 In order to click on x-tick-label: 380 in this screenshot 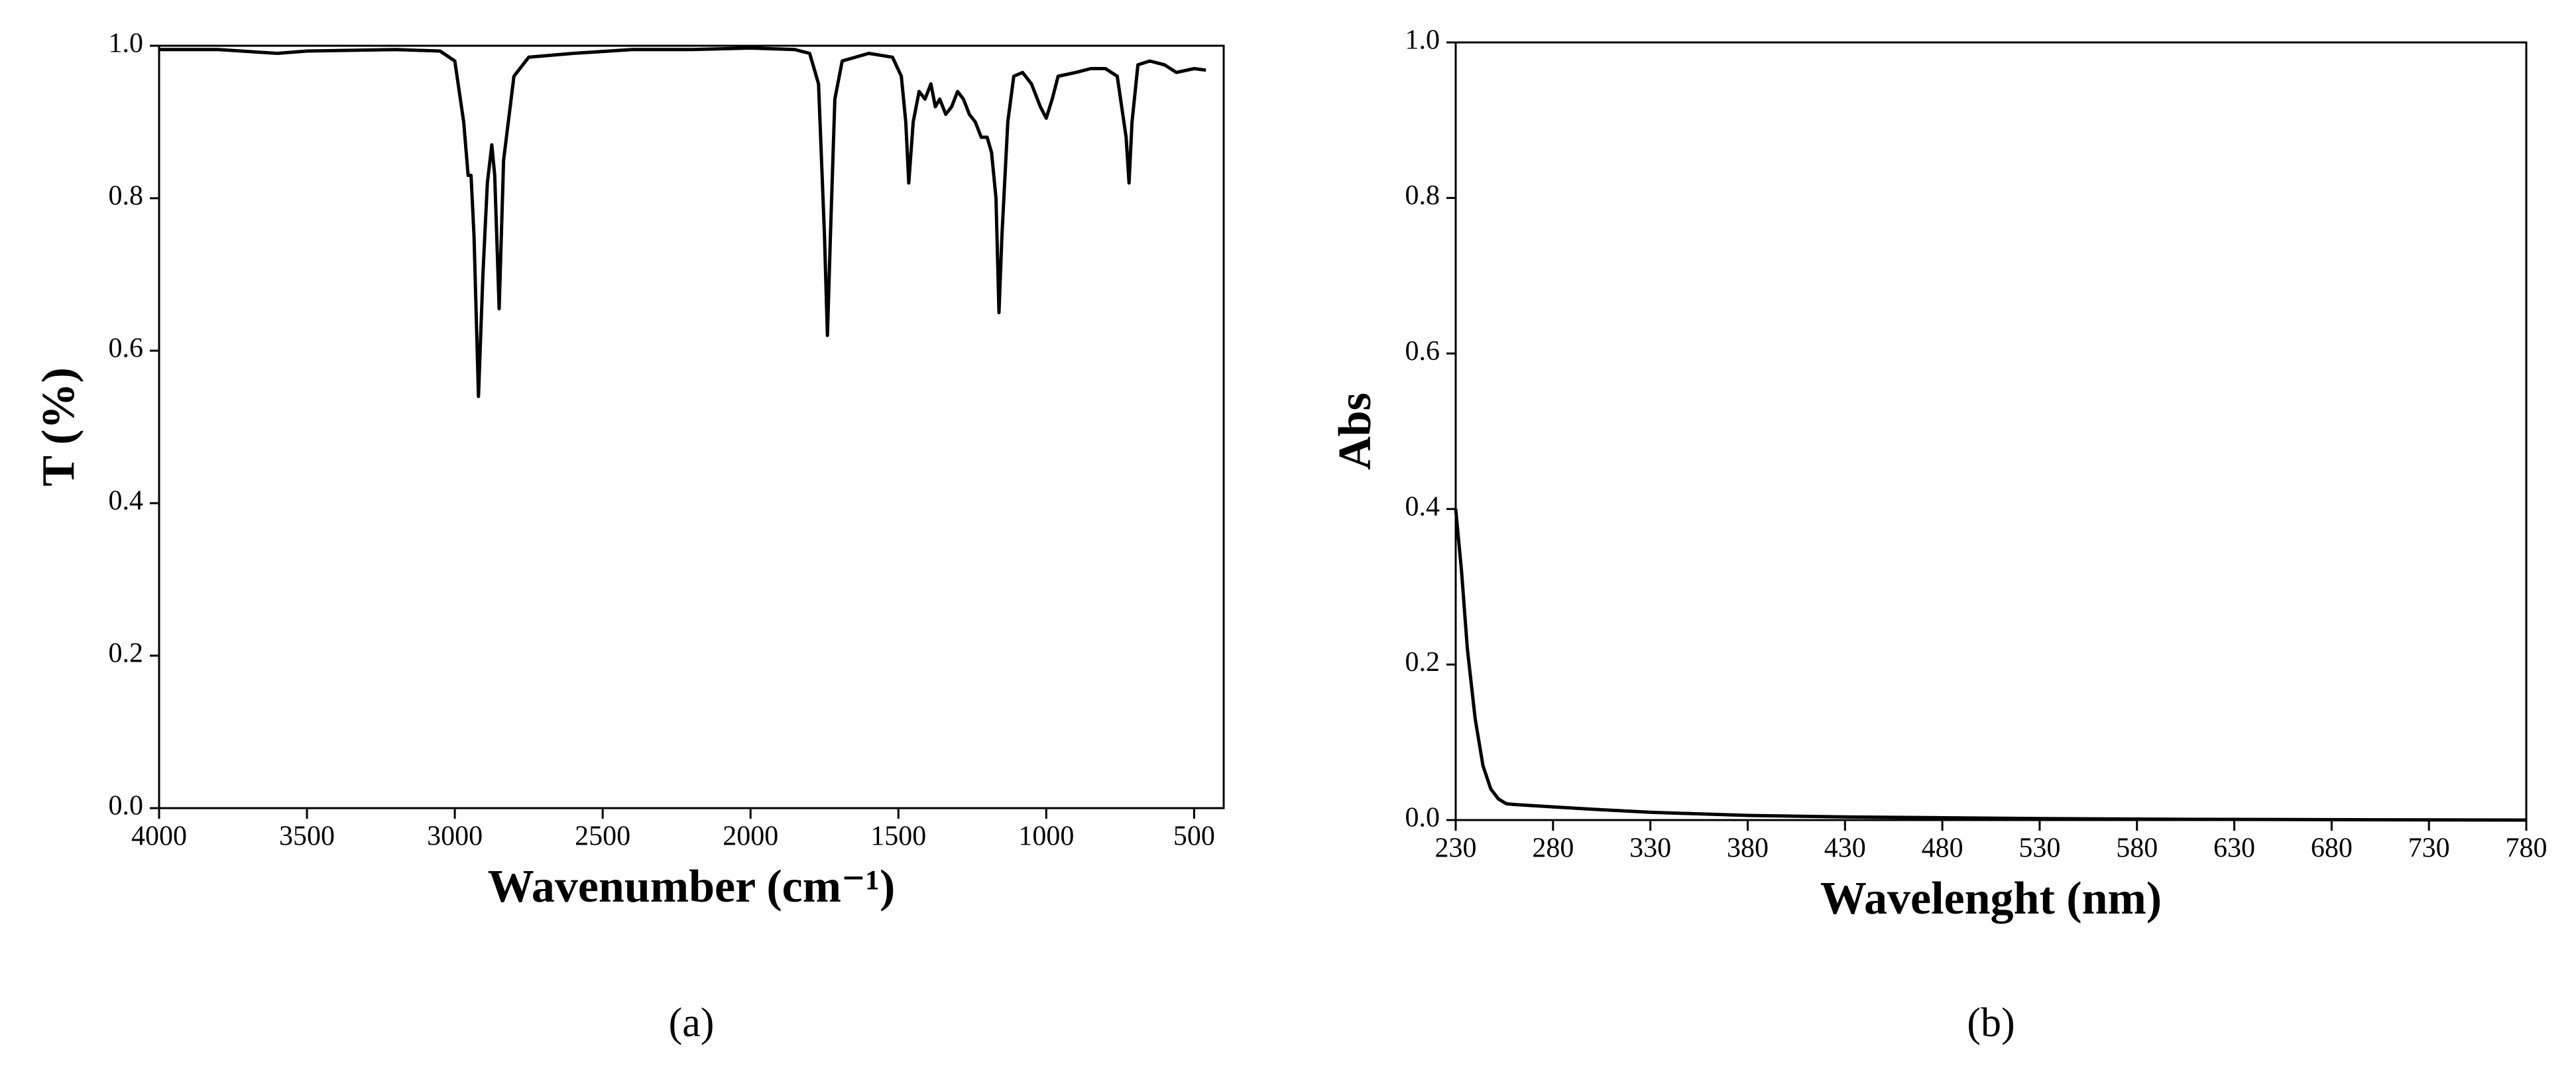, I will do `click(1748, 848)`.